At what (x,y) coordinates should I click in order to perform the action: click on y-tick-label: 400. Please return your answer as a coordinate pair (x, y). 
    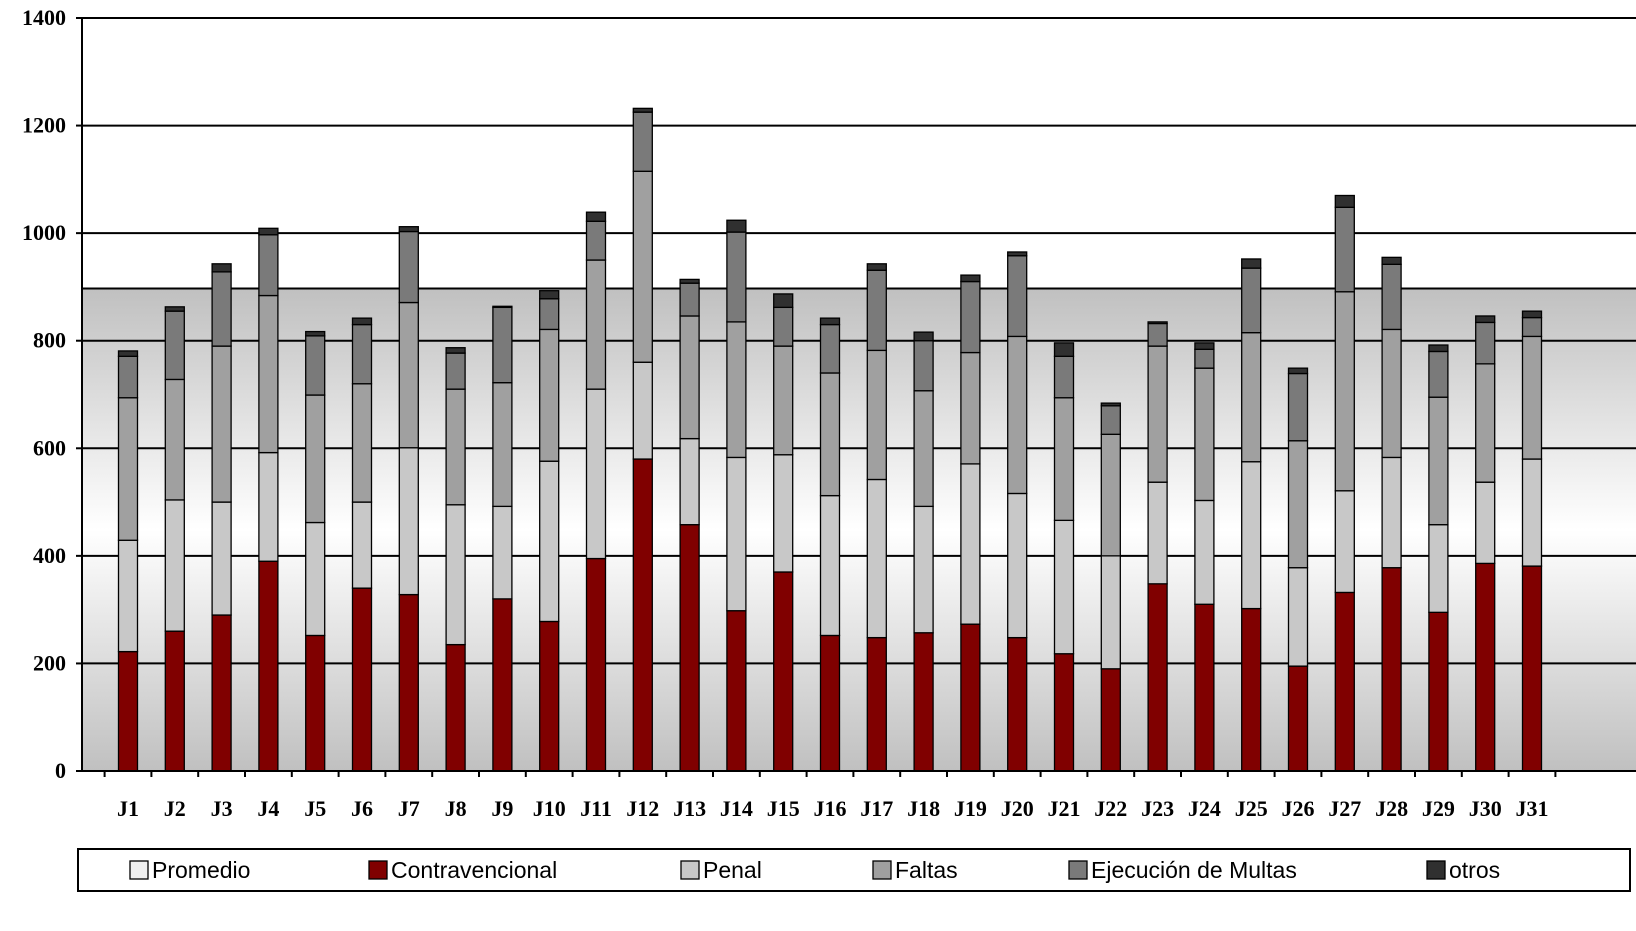
    Looking at the image, I should click on (49, 555).